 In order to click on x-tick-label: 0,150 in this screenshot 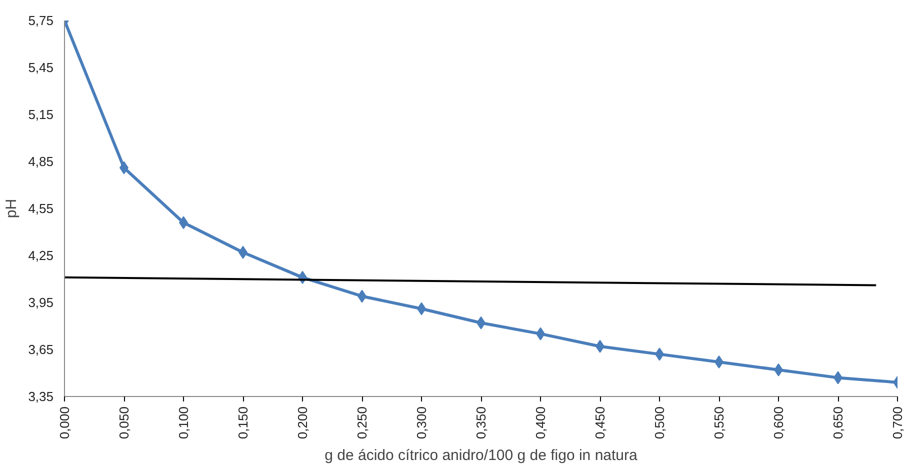, I will do `click(243, 423)`.